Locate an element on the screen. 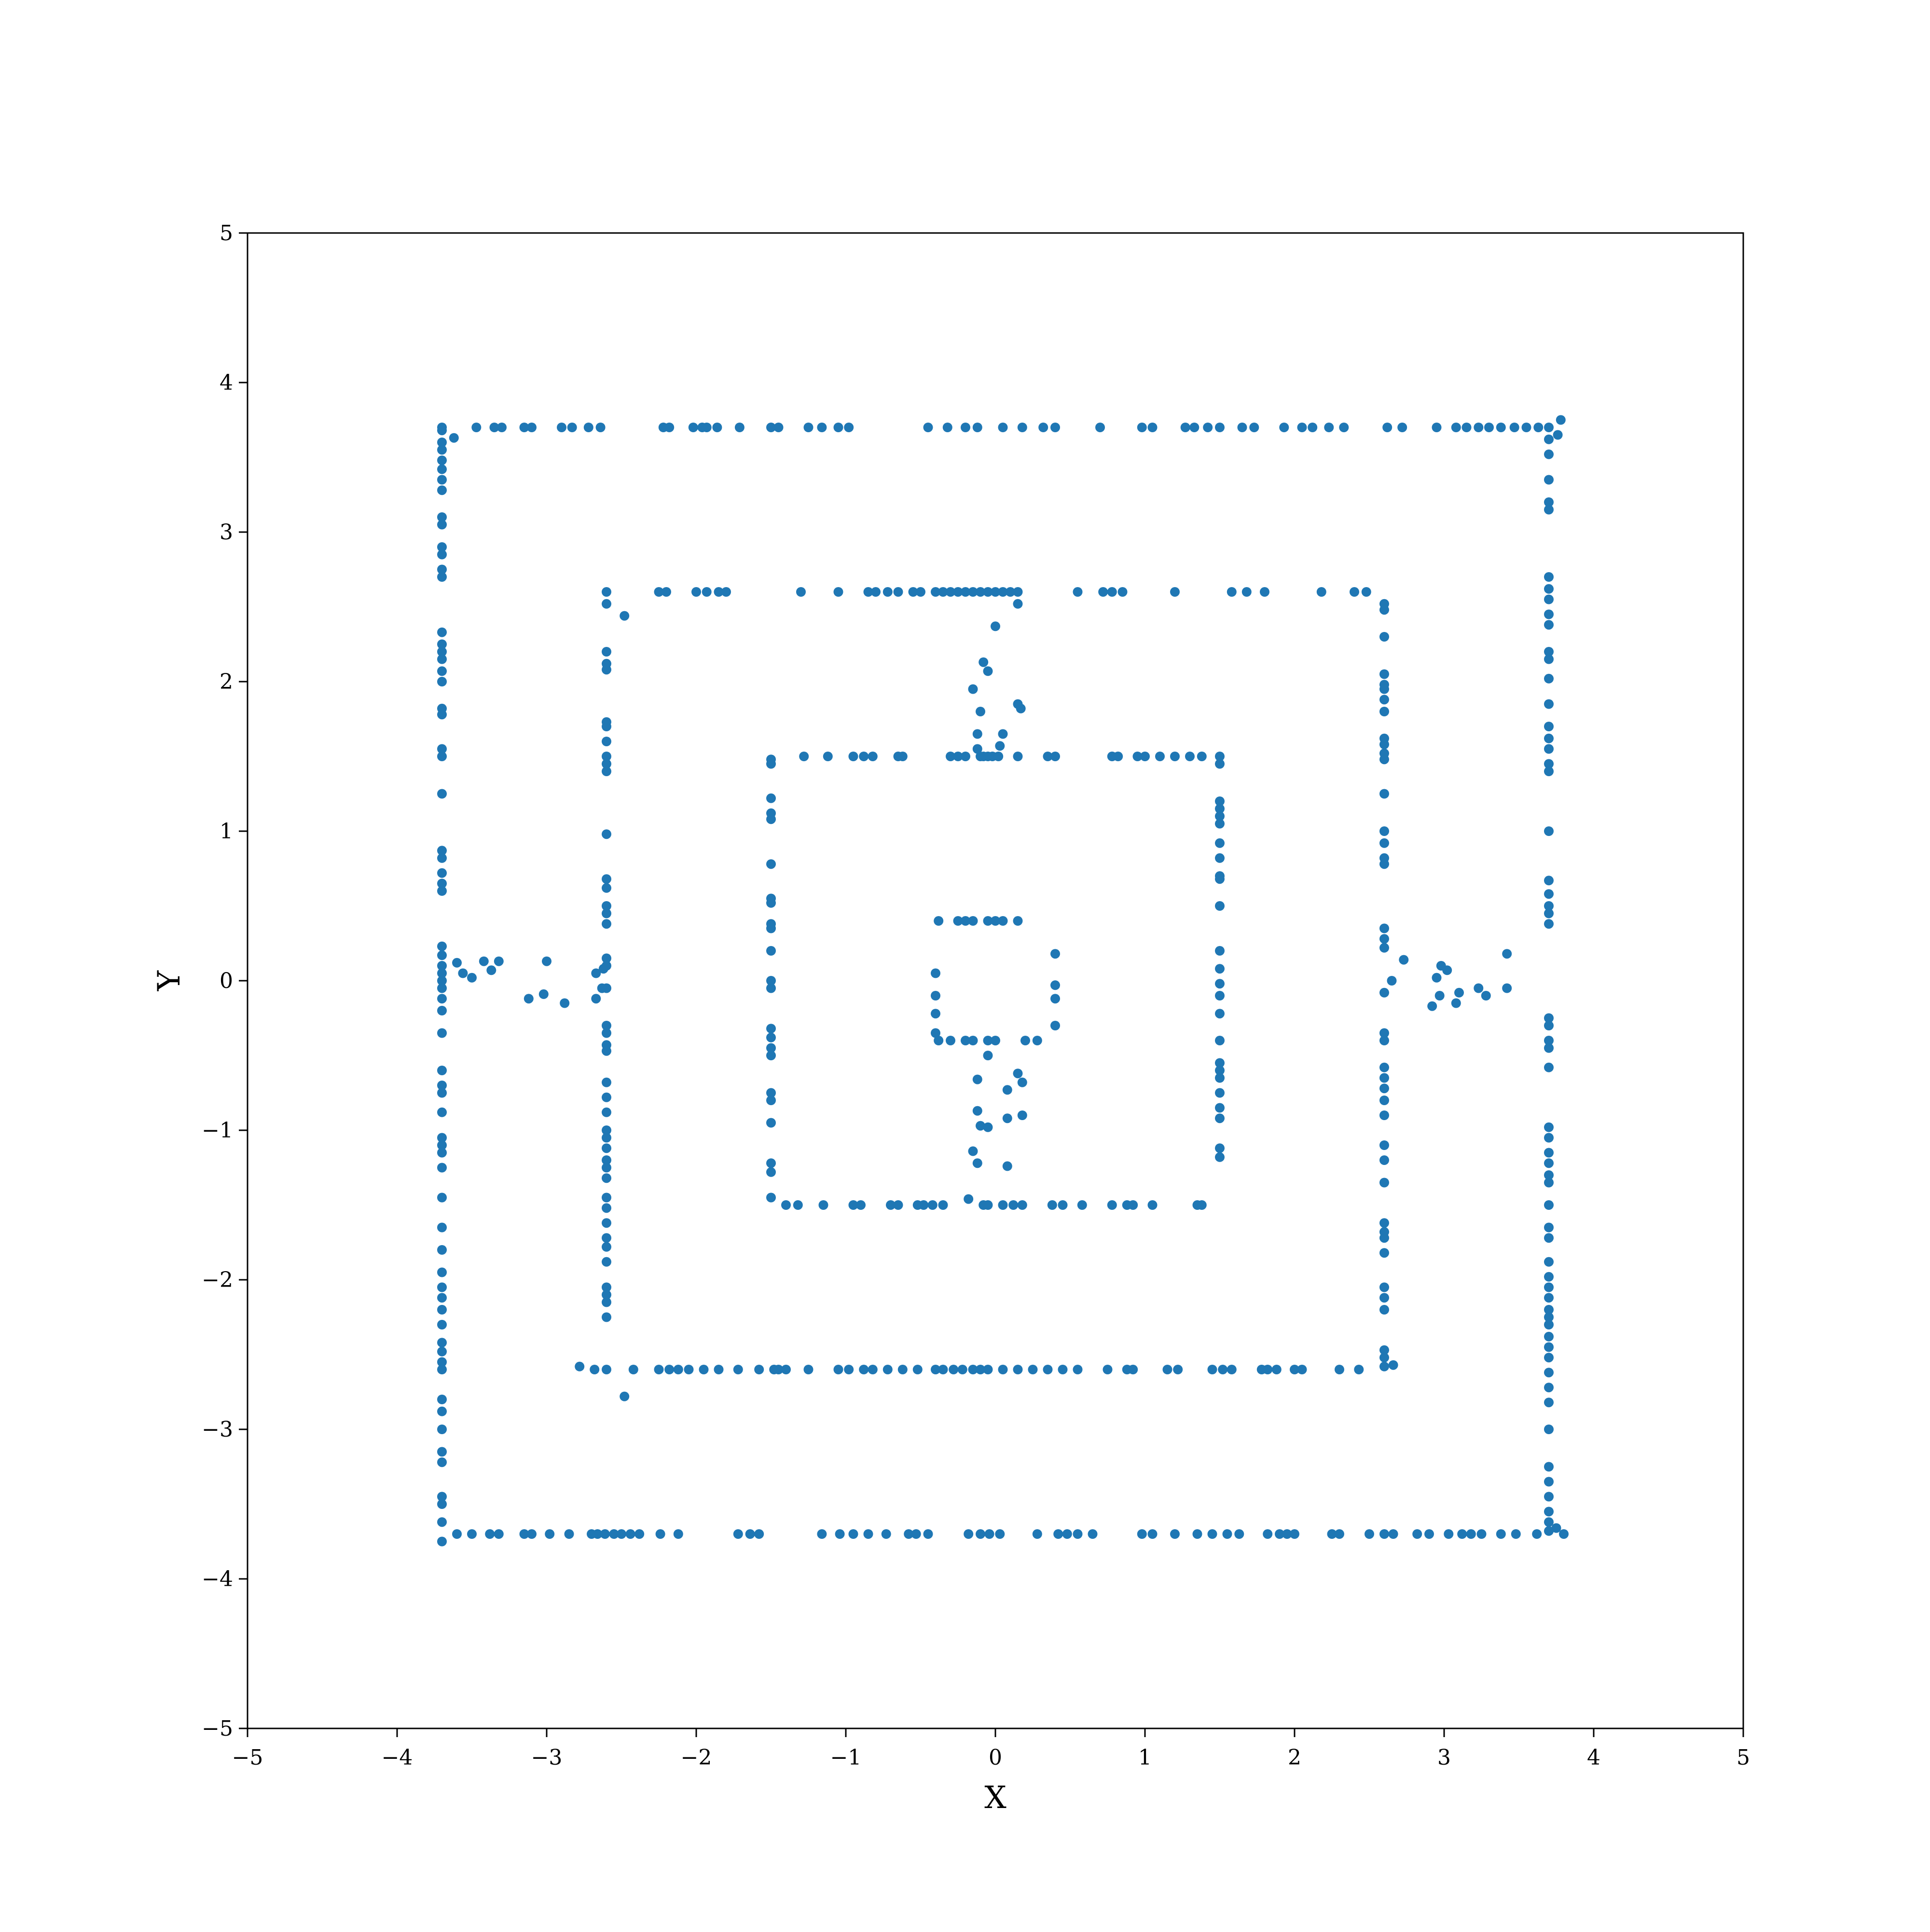 The image size is (1930, 1932). y-tick-label: 5 is located at coordinates (226, 234).